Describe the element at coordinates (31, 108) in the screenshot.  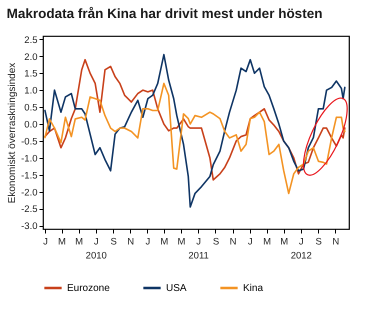
I see `y-tick-label: 0.5` at that location.